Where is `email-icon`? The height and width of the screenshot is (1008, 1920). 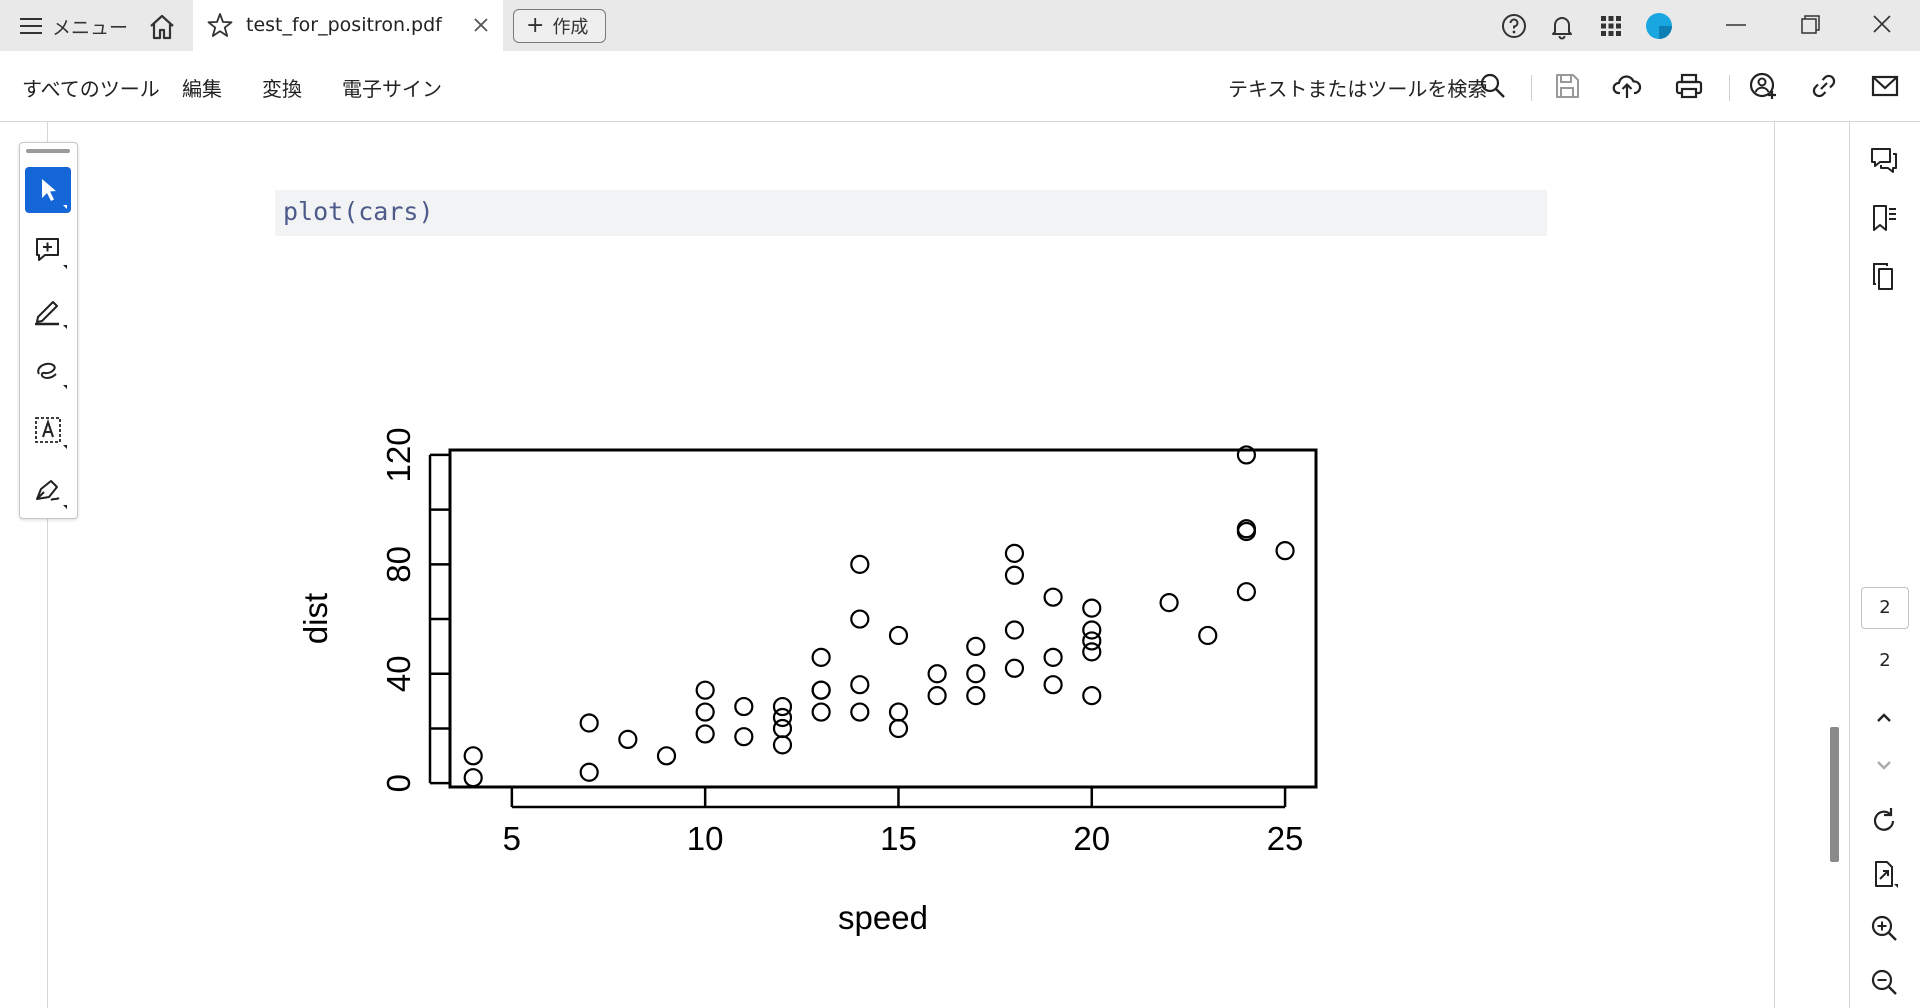 email-icon is located at coordinates (1885, 86).